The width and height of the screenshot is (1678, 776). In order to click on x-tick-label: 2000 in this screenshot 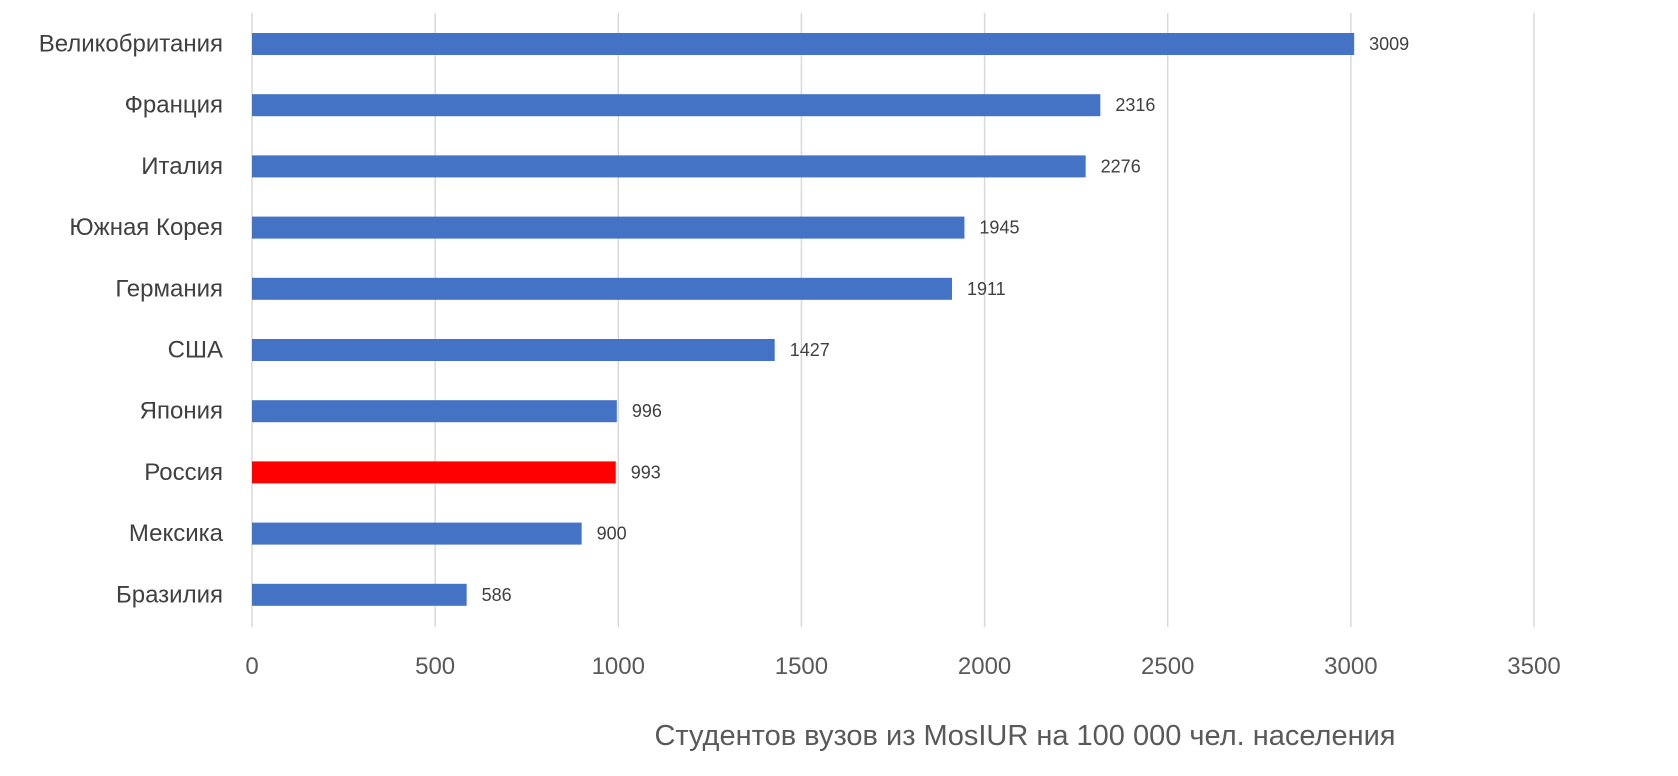, I will do `click(984, 666)`.